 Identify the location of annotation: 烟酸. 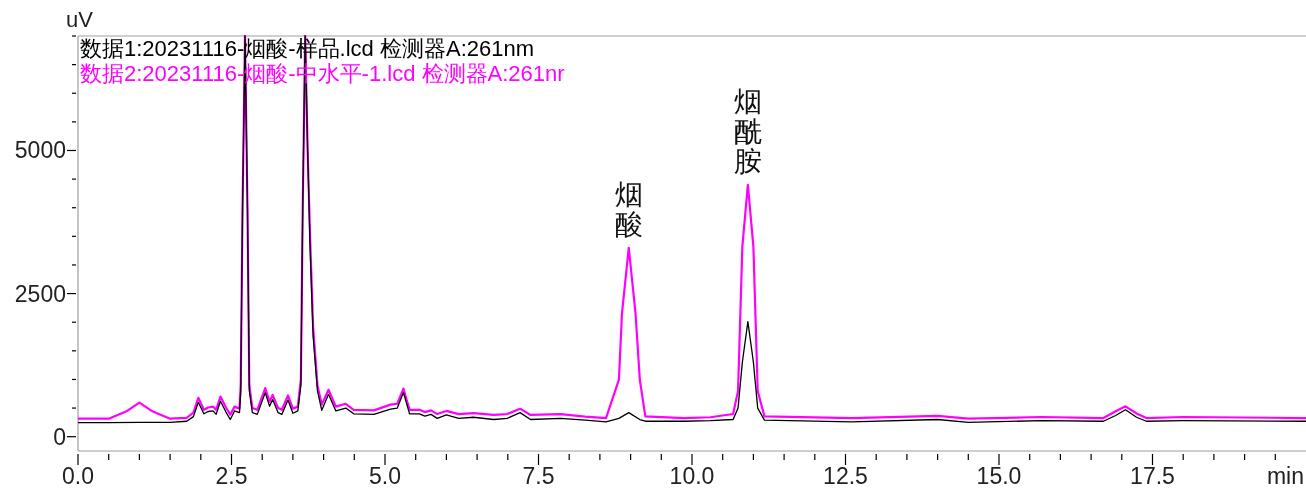
(628, 209).